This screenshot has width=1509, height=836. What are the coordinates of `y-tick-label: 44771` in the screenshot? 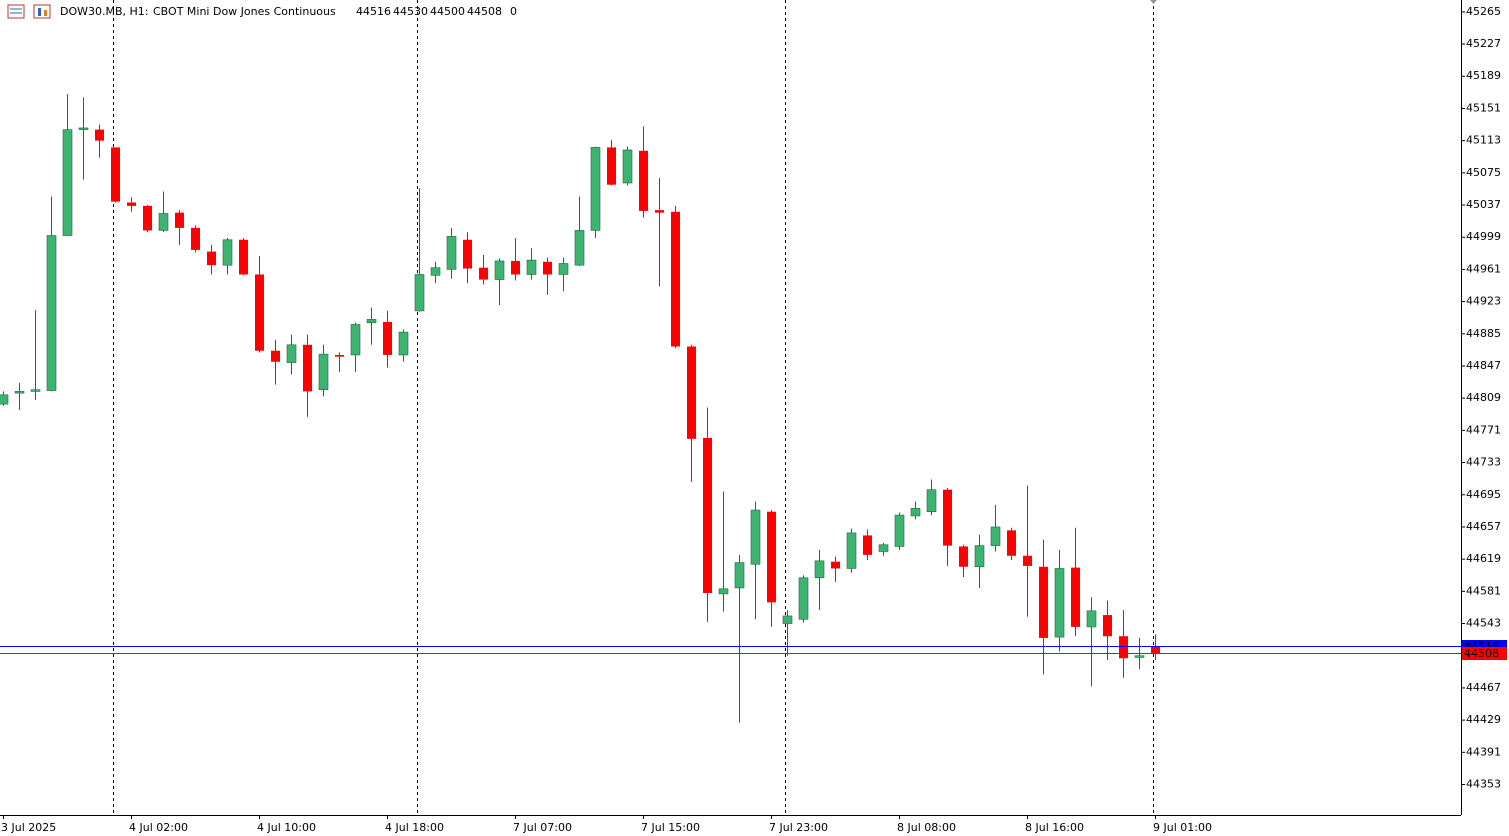 It's located at (1483, 429).